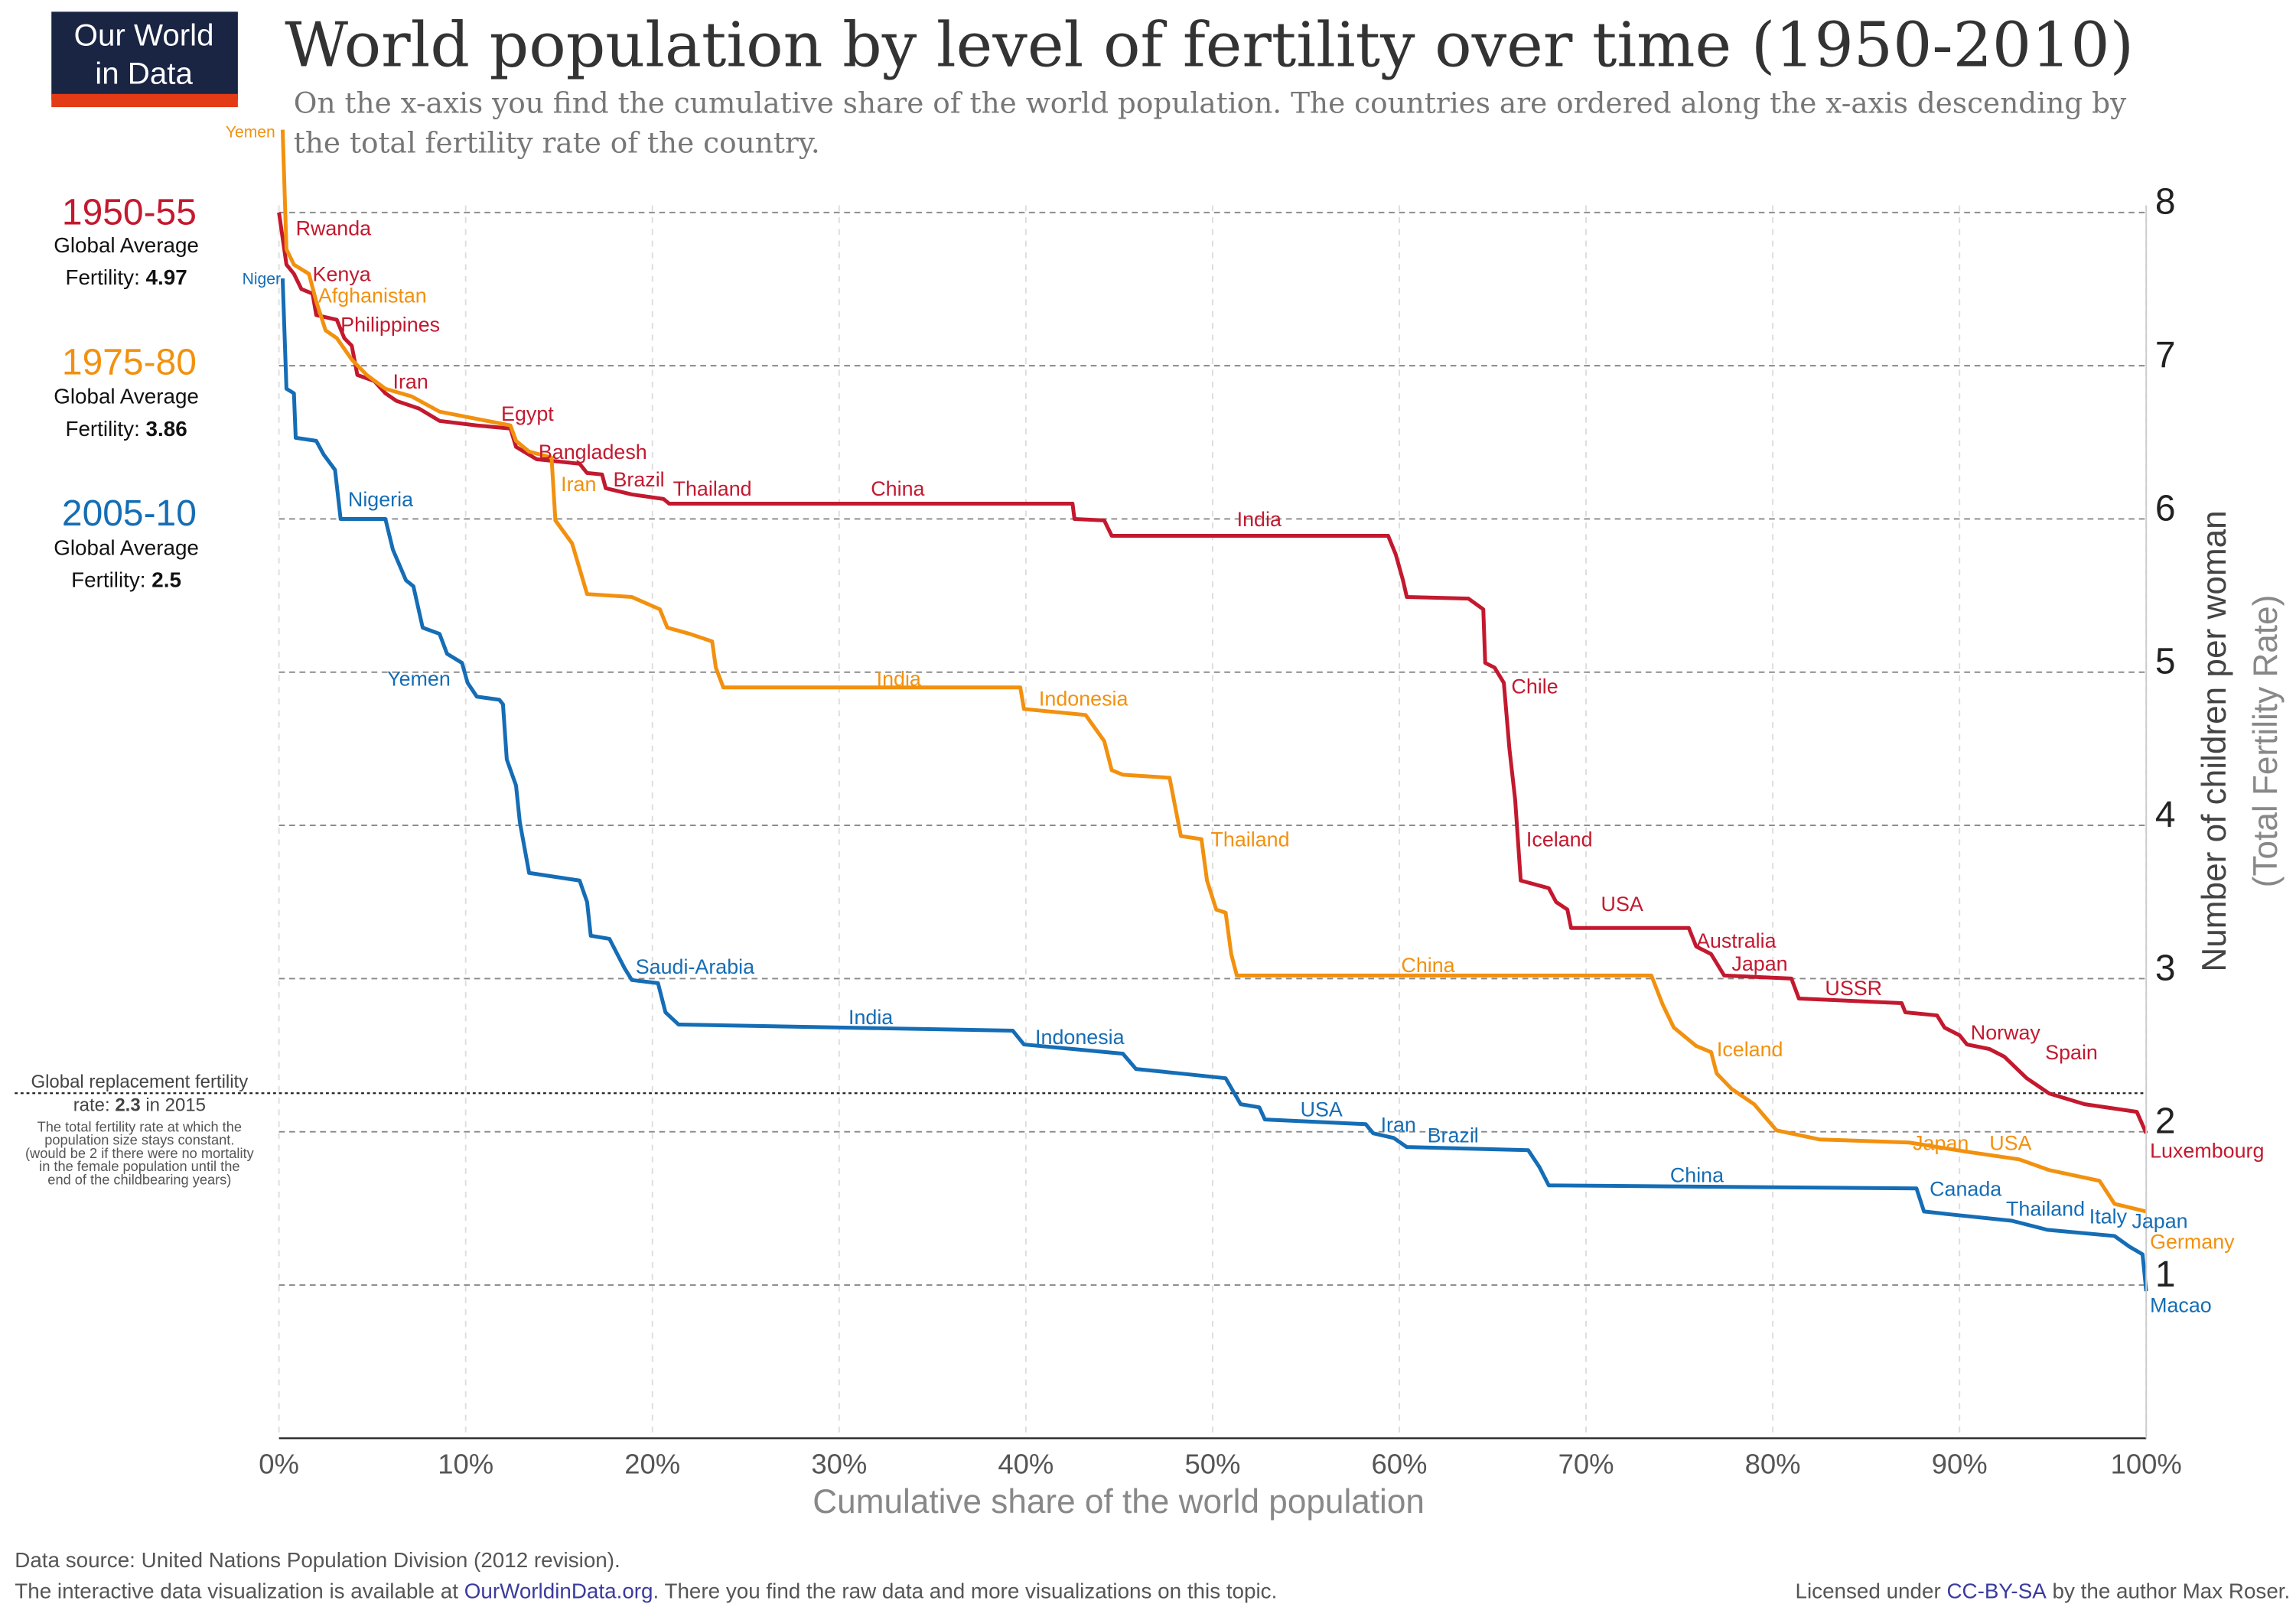 The image size is (2296, 1607). What do you see at coordinates (1119, 1502) in the screenshot?
I see `x-axis-title: Cumulative share of the world population` at bounding box center [1119, 1502].